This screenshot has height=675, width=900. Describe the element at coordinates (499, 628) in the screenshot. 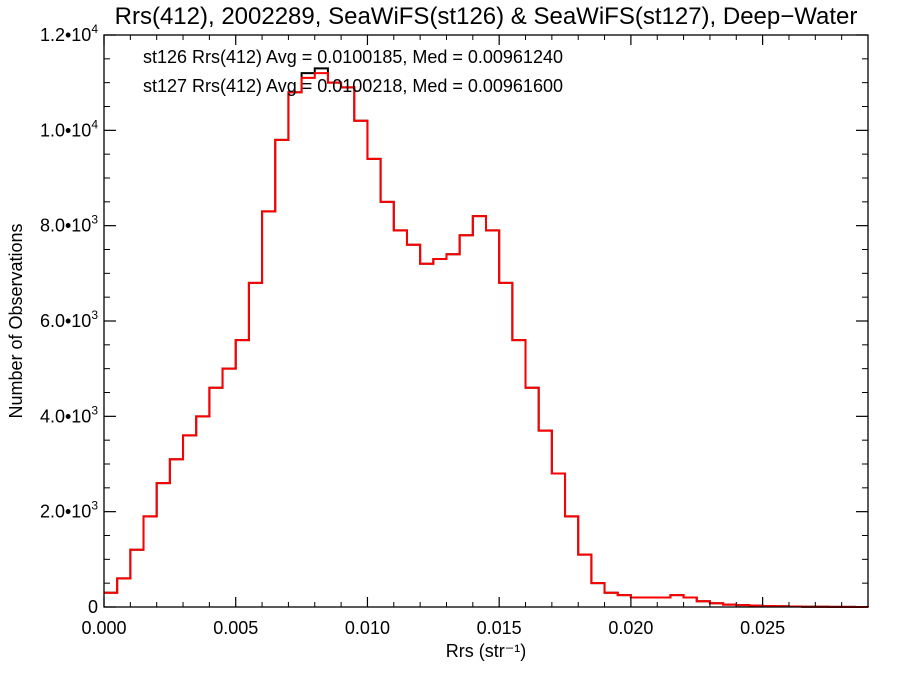

I see `x-tick-label: 0.015` at that location.